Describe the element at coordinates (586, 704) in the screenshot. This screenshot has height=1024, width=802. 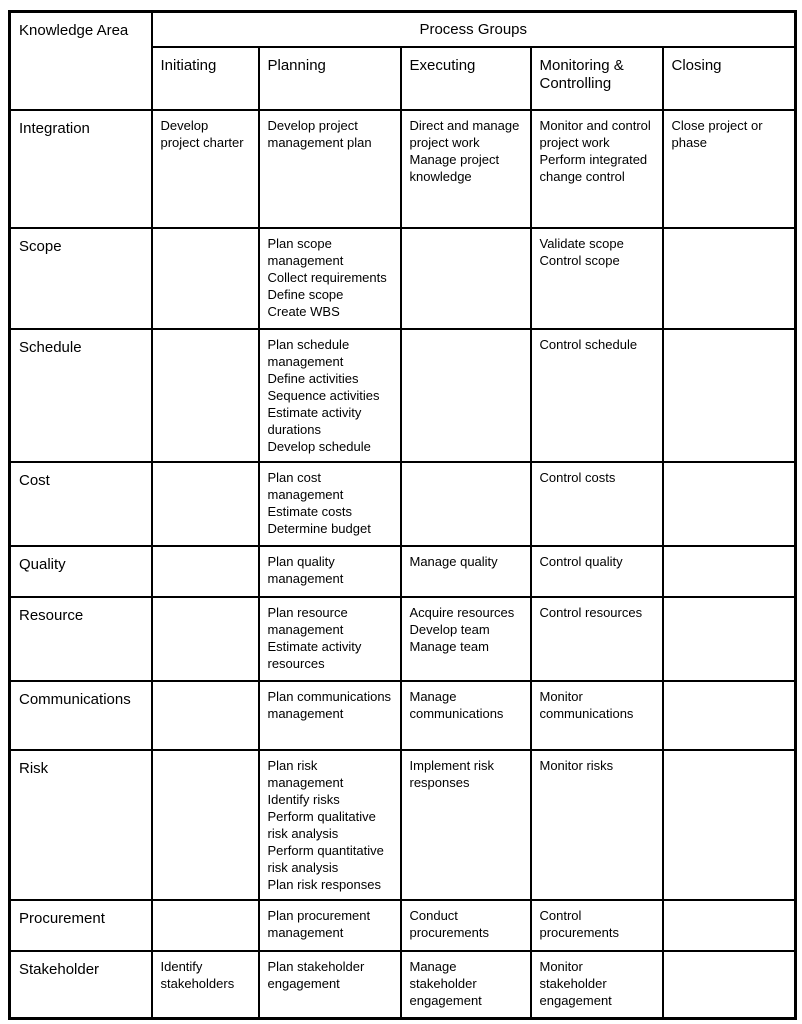
I see `process-item: Monitor communications` at that location.